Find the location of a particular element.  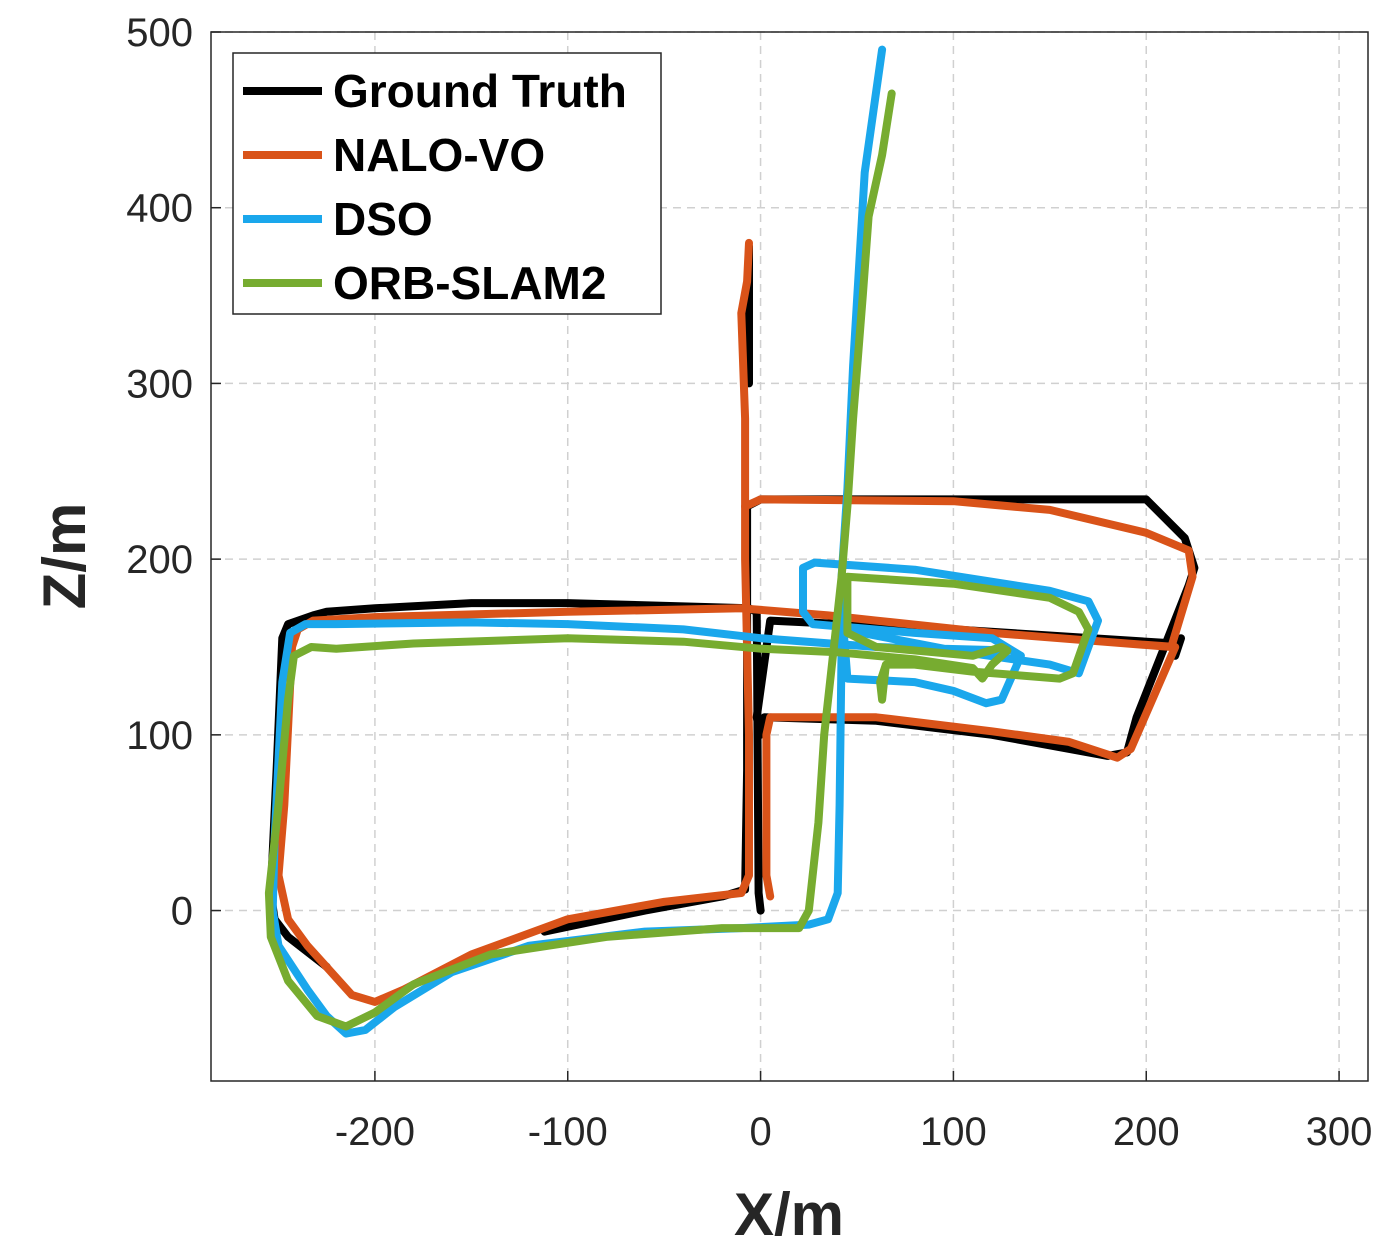

x-tick-label: 0 is located at coordinates (760, 1132).